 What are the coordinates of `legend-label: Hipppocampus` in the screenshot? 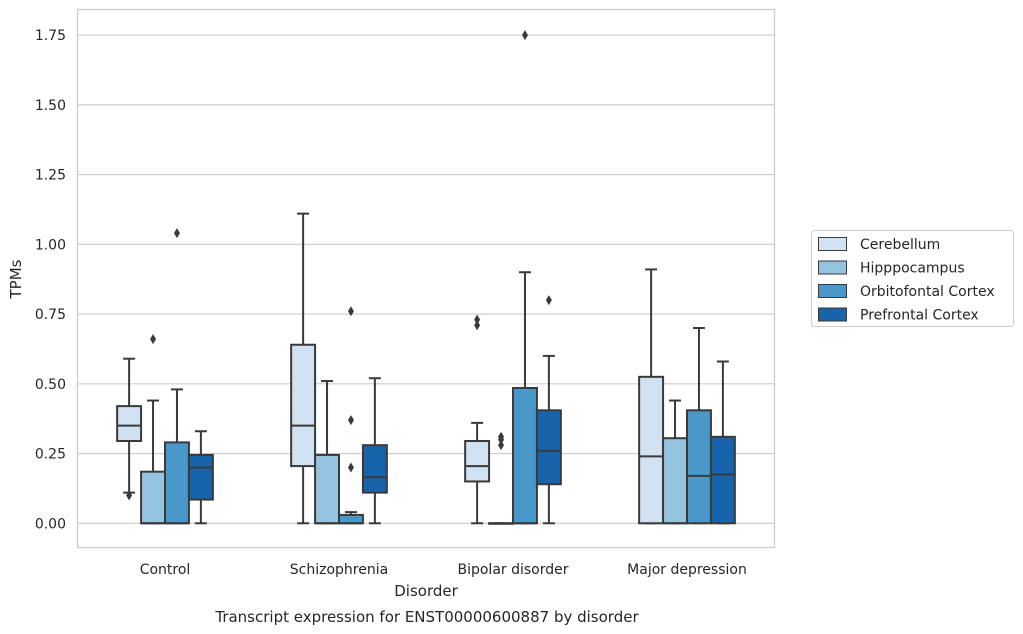 It's located at (912, 269).